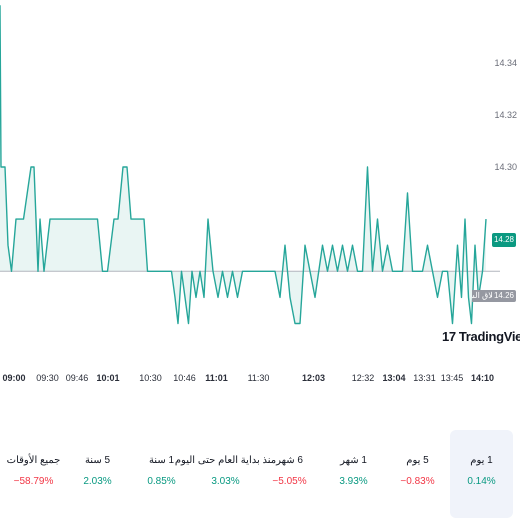 The height and width of the screenshot is (520, 520). What do you see at coordinates (353, 460) in the screenshot?
I see `period-label: 1 شهر` at bounding box center [353, 460].